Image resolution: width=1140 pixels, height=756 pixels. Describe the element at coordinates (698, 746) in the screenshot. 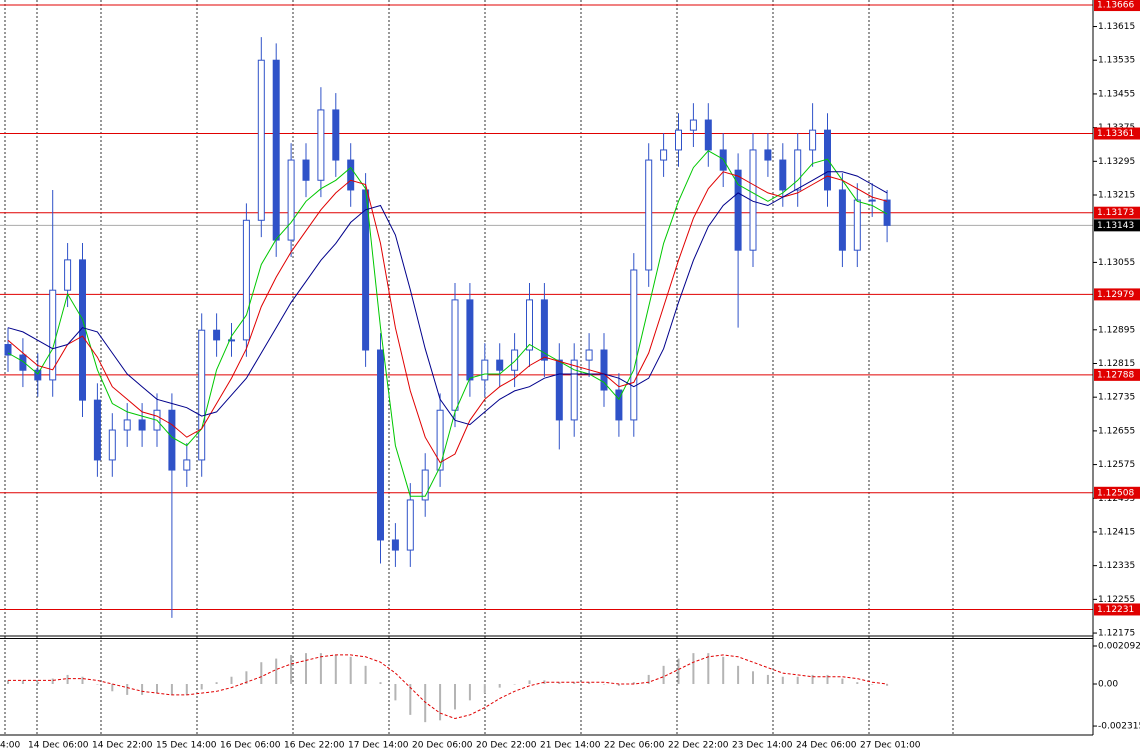

I see `x-tick-label: 22 Dec 22:00` at that location.